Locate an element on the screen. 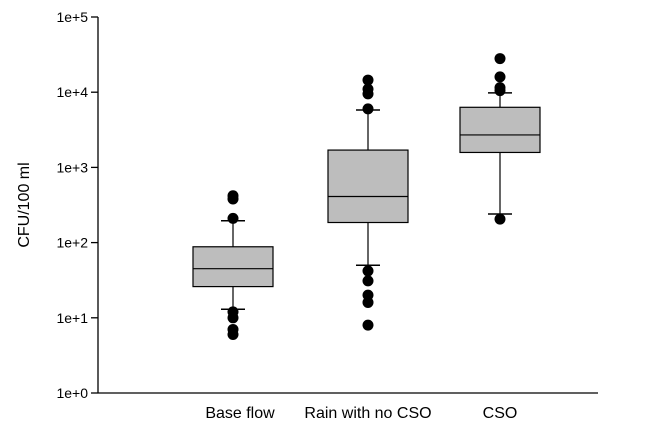 The width and height of the screenshot is (645, 441). y-tick-label: 1e+0 is located at coordinates (72, 393).